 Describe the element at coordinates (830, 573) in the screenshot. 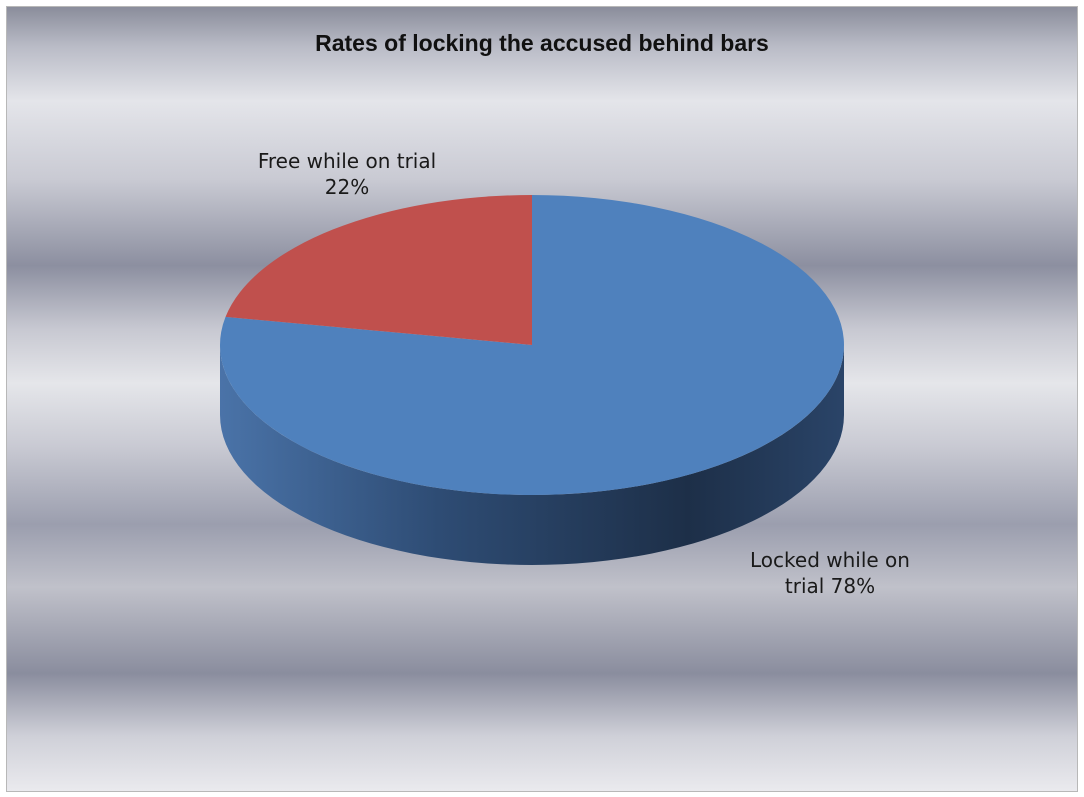

I see `label-locked: Locked while on trial 78%` at that location.